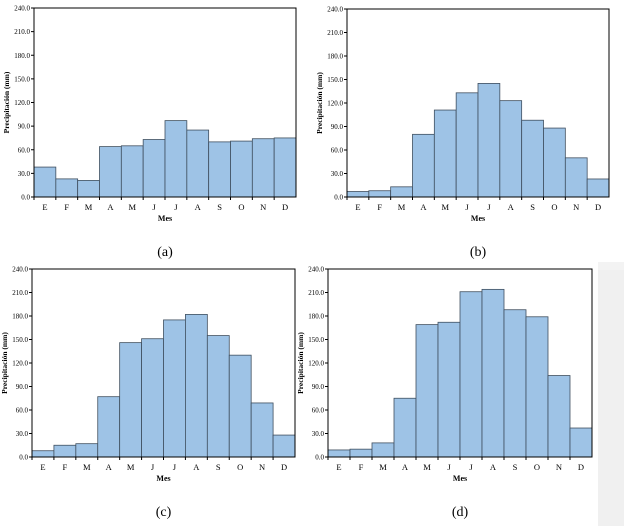  I want to click on chart-caption: (d), so click(460, 512).